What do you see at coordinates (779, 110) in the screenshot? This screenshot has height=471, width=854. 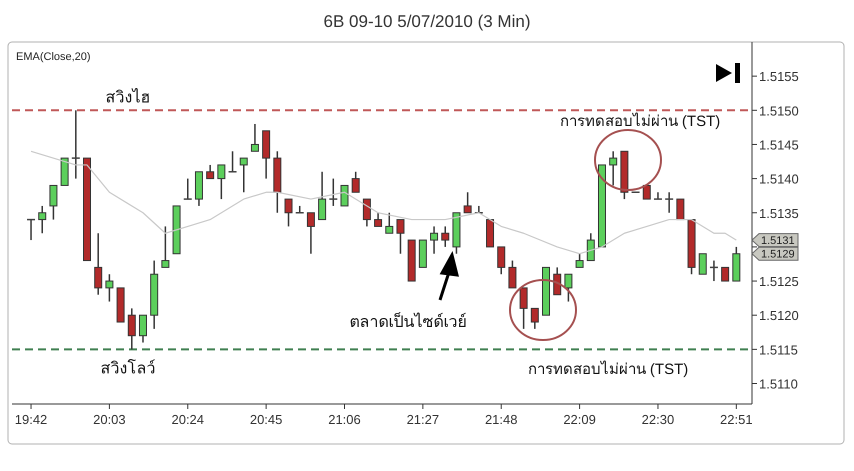 I see `y-tick-label: 1.5150` at bounding box center [779, 110].